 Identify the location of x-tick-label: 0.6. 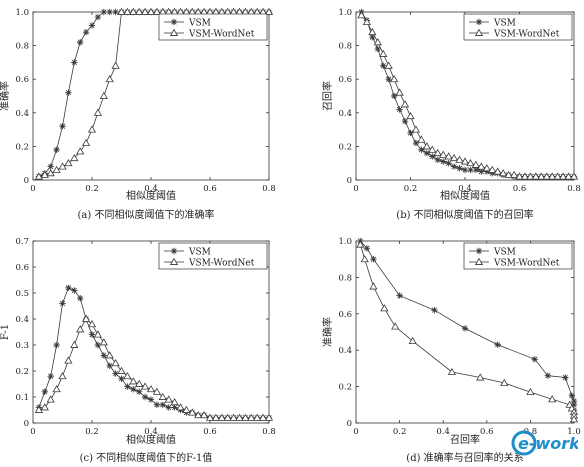
(210, 432).